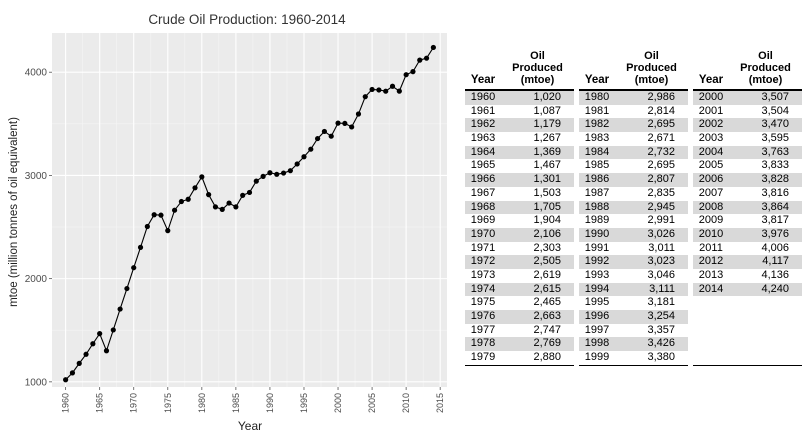  Describe the element at coordinates (633, 262) in the screenshot. I see `table-row: 1992 3,023` at that location.